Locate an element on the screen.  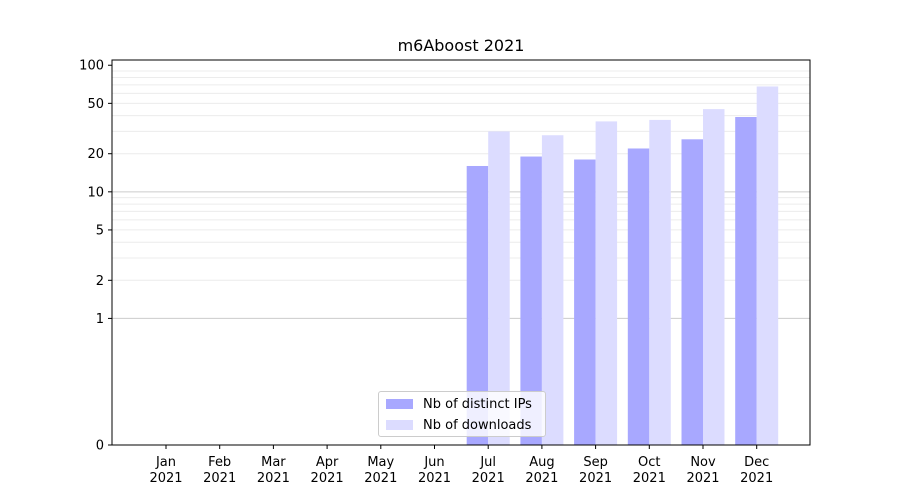
y-tick-label: 1 is located at coordinates (100, 319).